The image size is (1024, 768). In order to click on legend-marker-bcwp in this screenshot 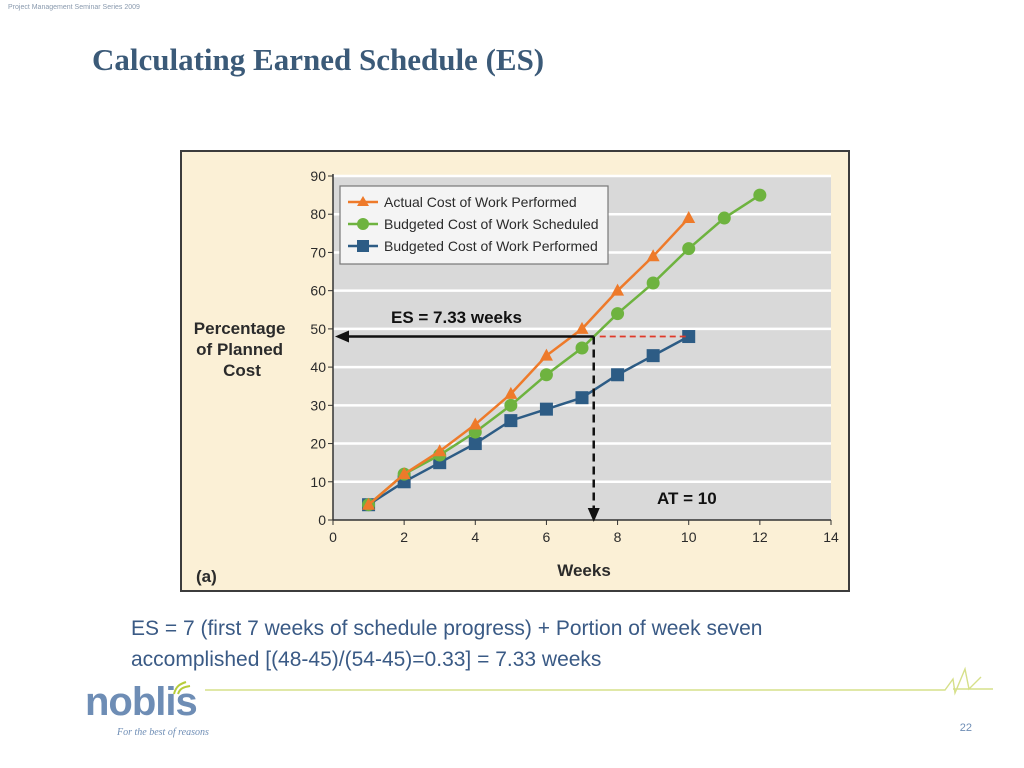, I will do `click(363, 246)`.